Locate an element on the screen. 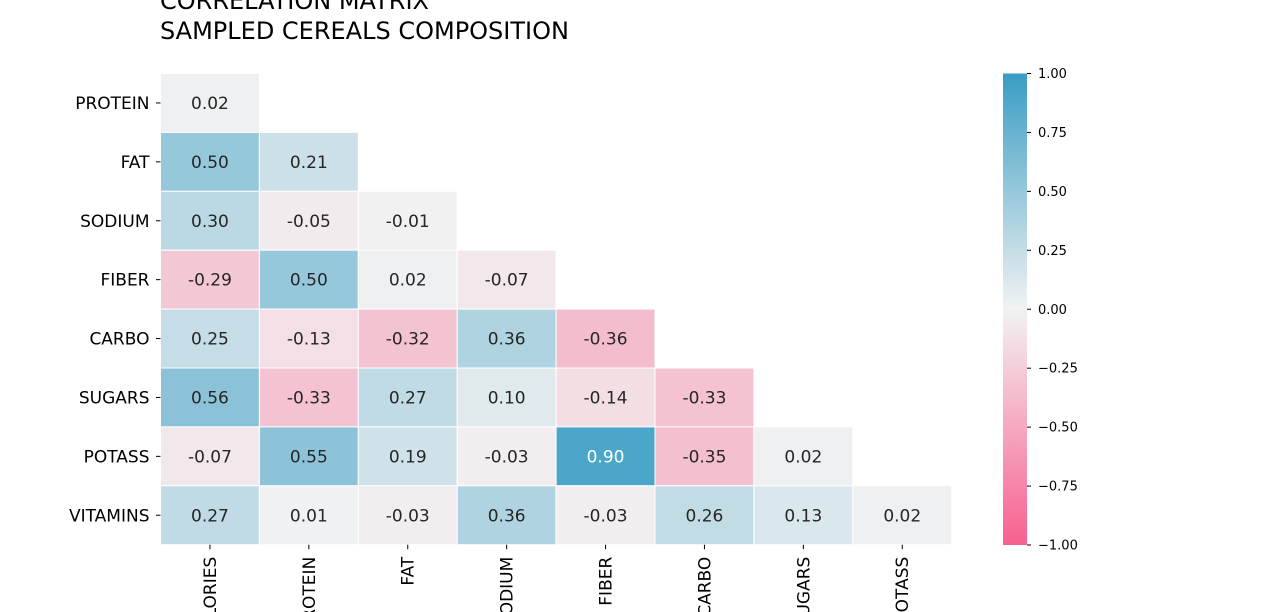  heatmap-cell-value: -0.32 is located at coordinates (408, 340).